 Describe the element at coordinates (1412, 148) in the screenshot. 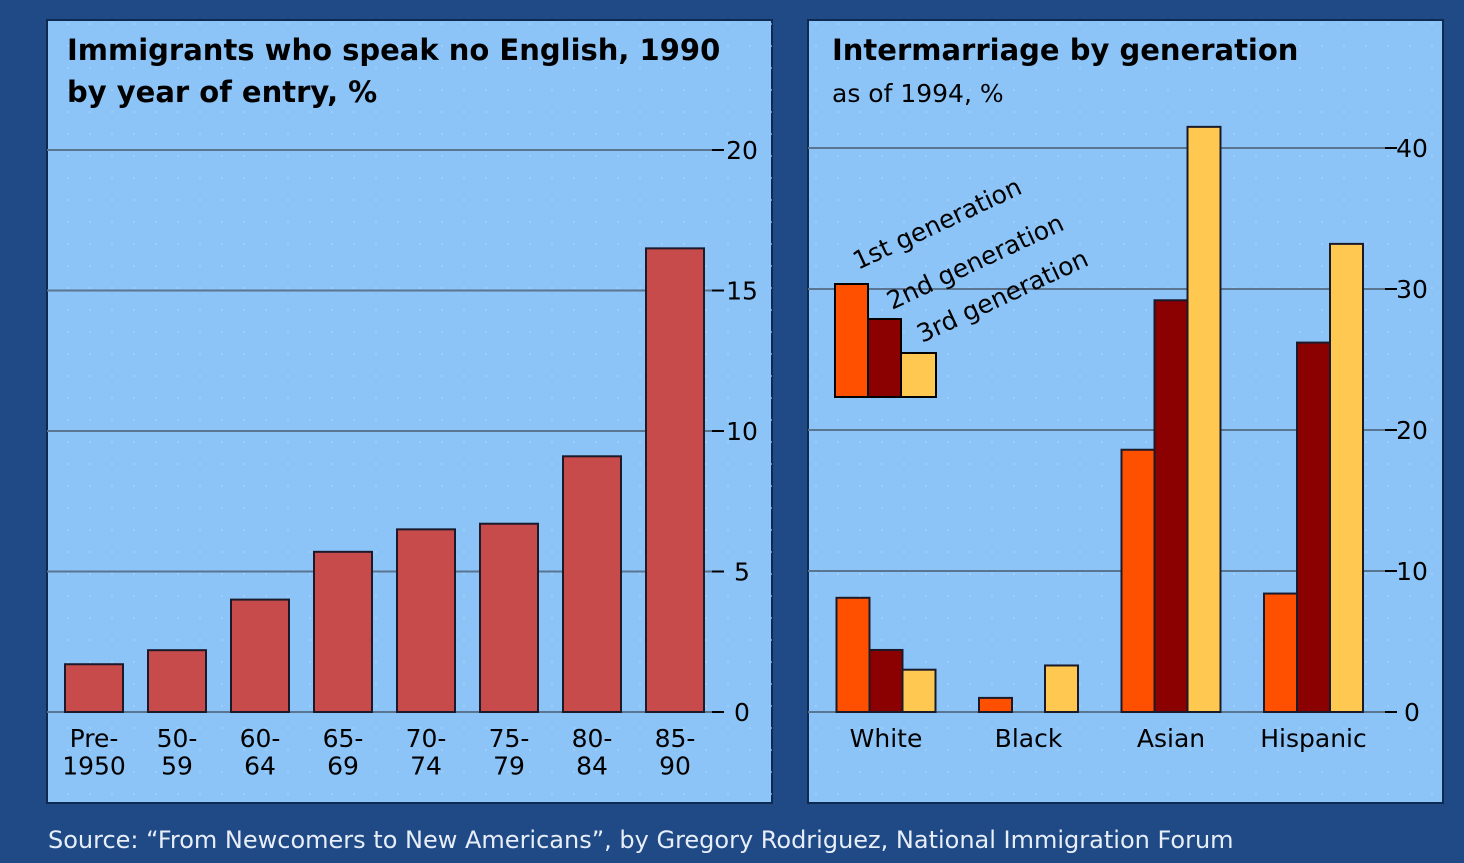

I see `y-tick-label: 40` at that location.